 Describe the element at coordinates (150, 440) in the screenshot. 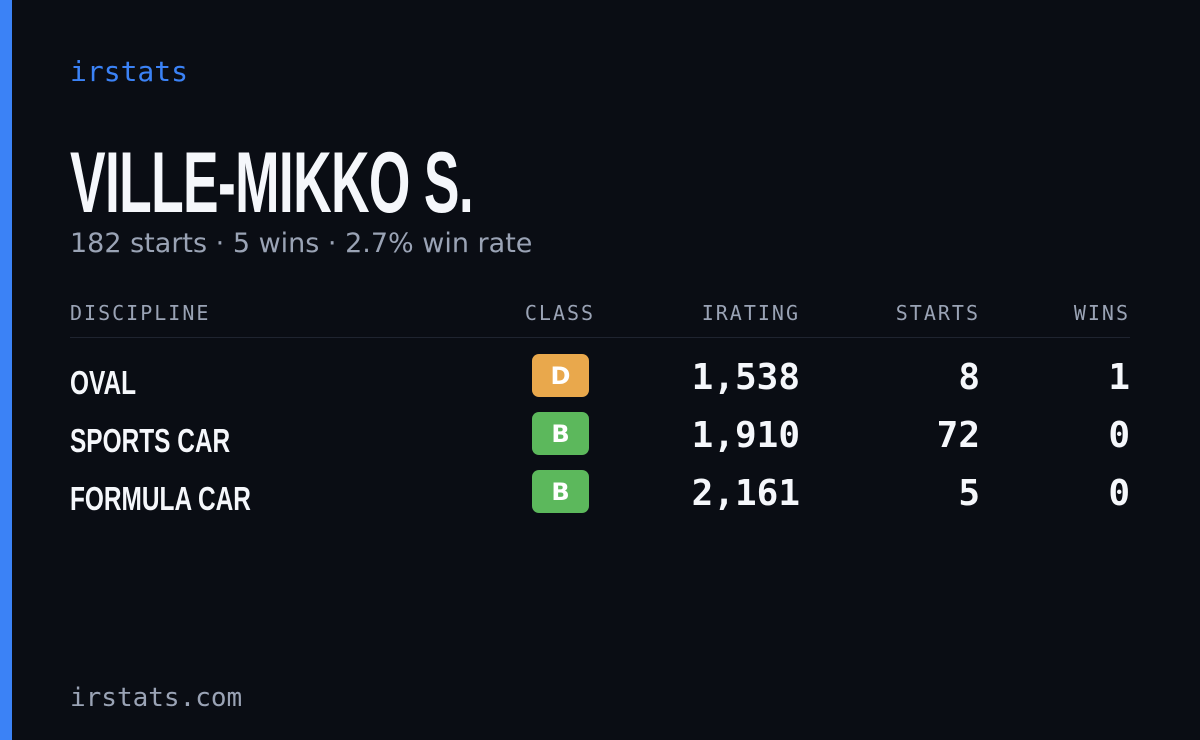

I see `discipline: SPORTS CAR` at that location.